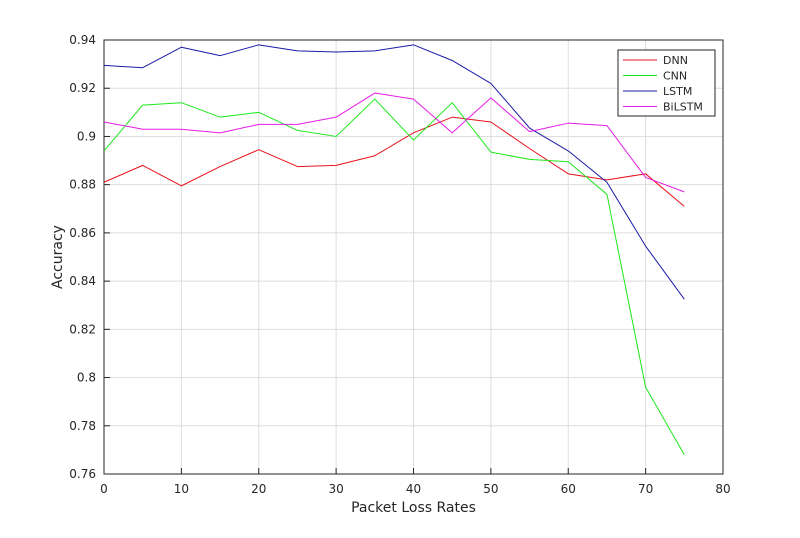 The width and height of the screenshot is (800, 538). I want to click on y-tick-label: 0.88, so click(82, 185).